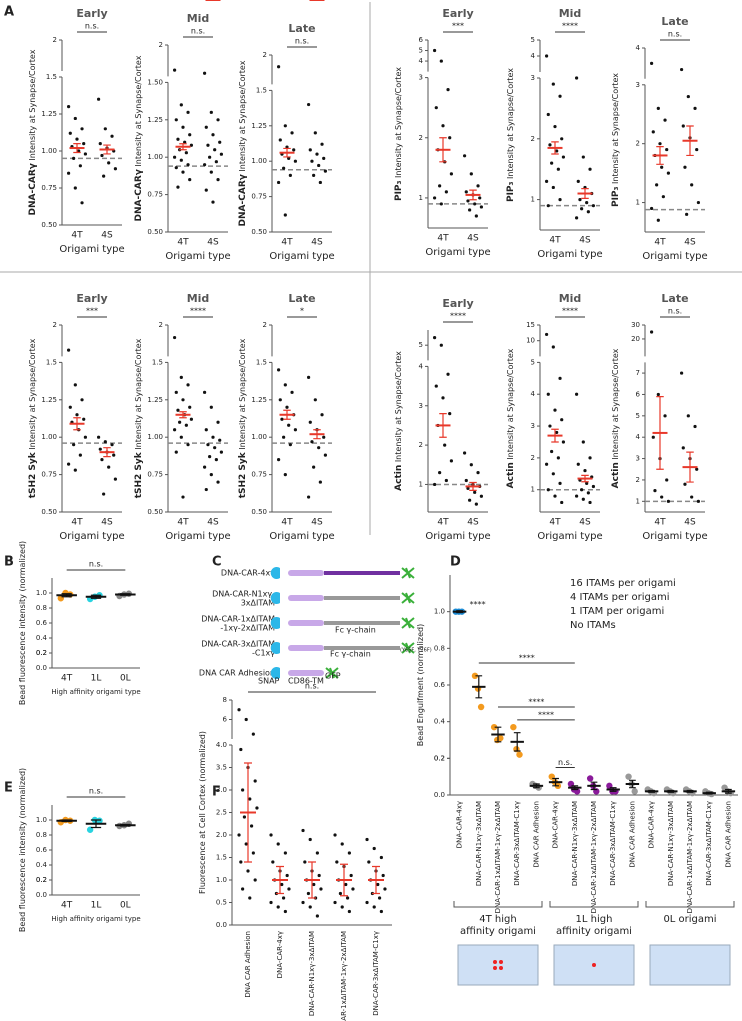  What do you see at coordinates (92, 311) in the screenshot?
I see `significance-label: ***` at bounding box center [92, 311].